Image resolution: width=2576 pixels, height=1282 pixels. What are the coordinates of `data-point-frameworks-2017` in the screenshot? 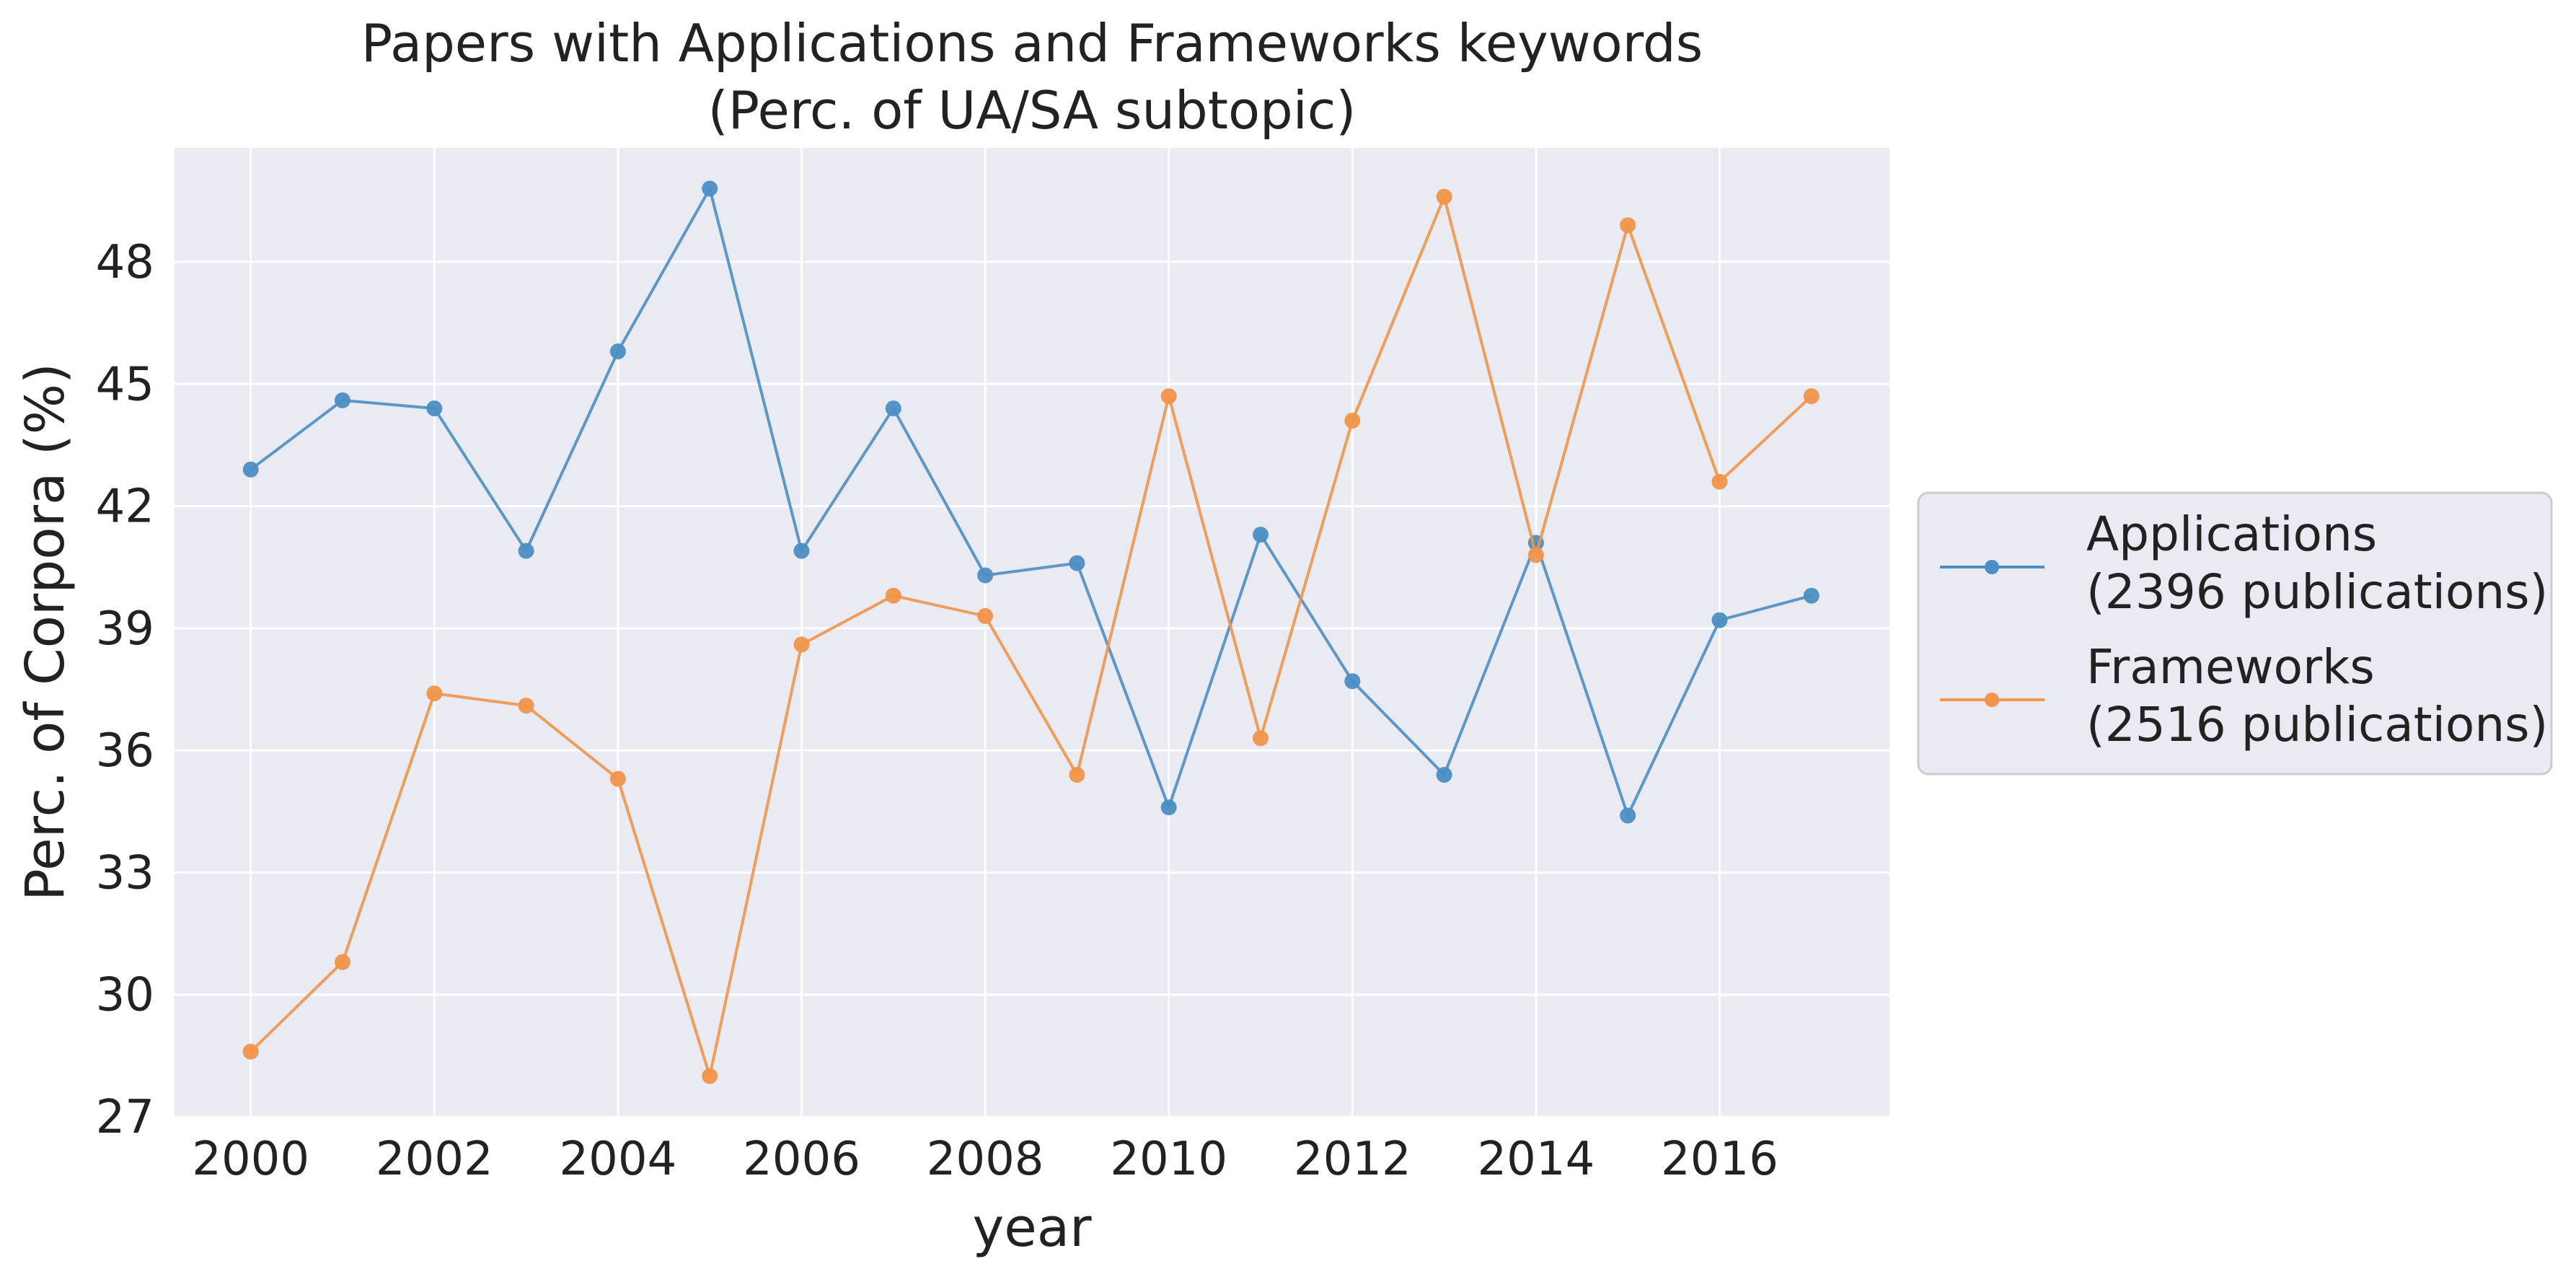 It's located at (1811, 396).